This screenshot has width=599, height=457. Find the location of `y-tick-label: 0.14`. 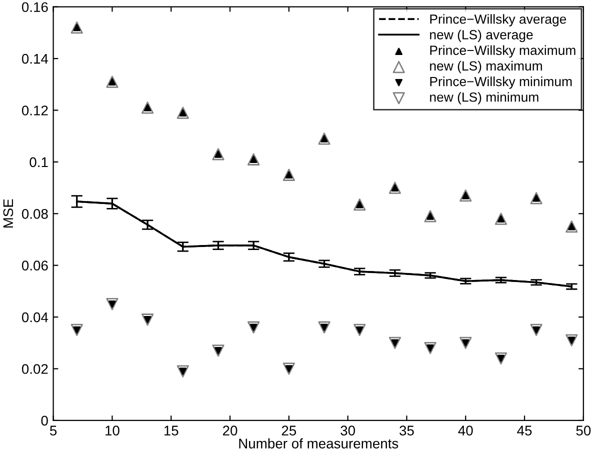

y-tick-label: 0.14 is located at coordinates (35, 59).